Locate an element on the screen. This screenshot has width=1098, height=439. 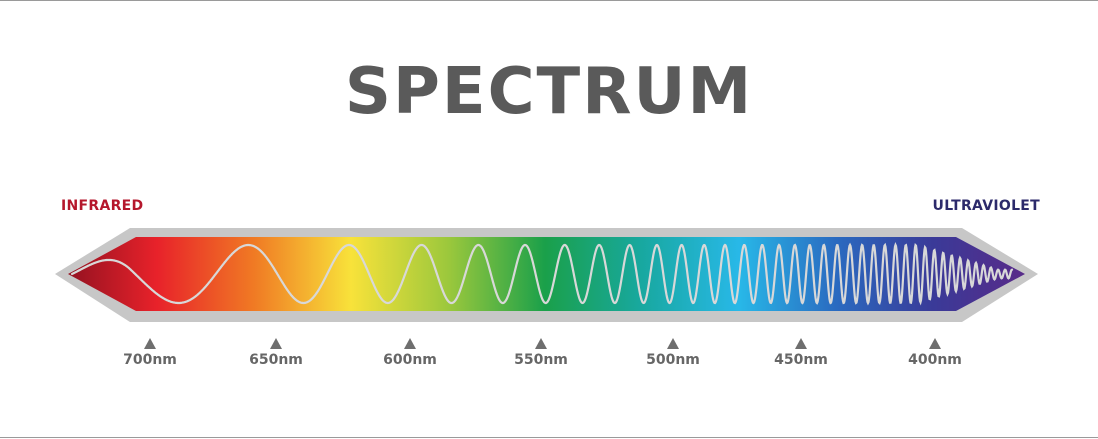
tick-650nm: 650nm is located at coordinates (276, 353).